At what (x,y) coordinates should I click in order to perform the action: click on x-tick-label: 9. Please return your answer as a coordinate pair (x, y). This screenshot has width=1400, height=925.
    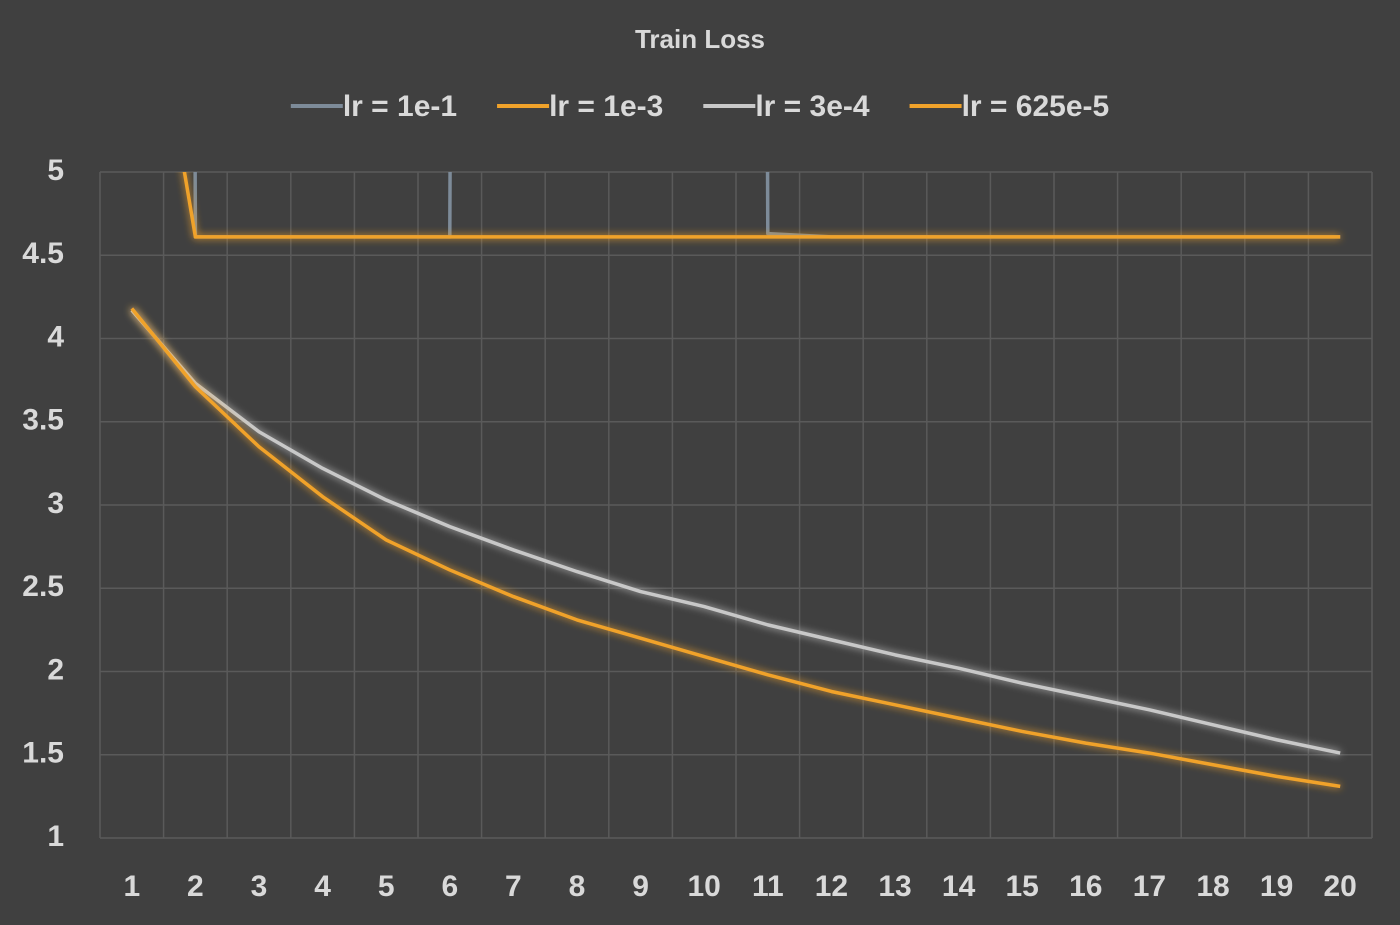
    Looking at the image, I should click on (640, 886).